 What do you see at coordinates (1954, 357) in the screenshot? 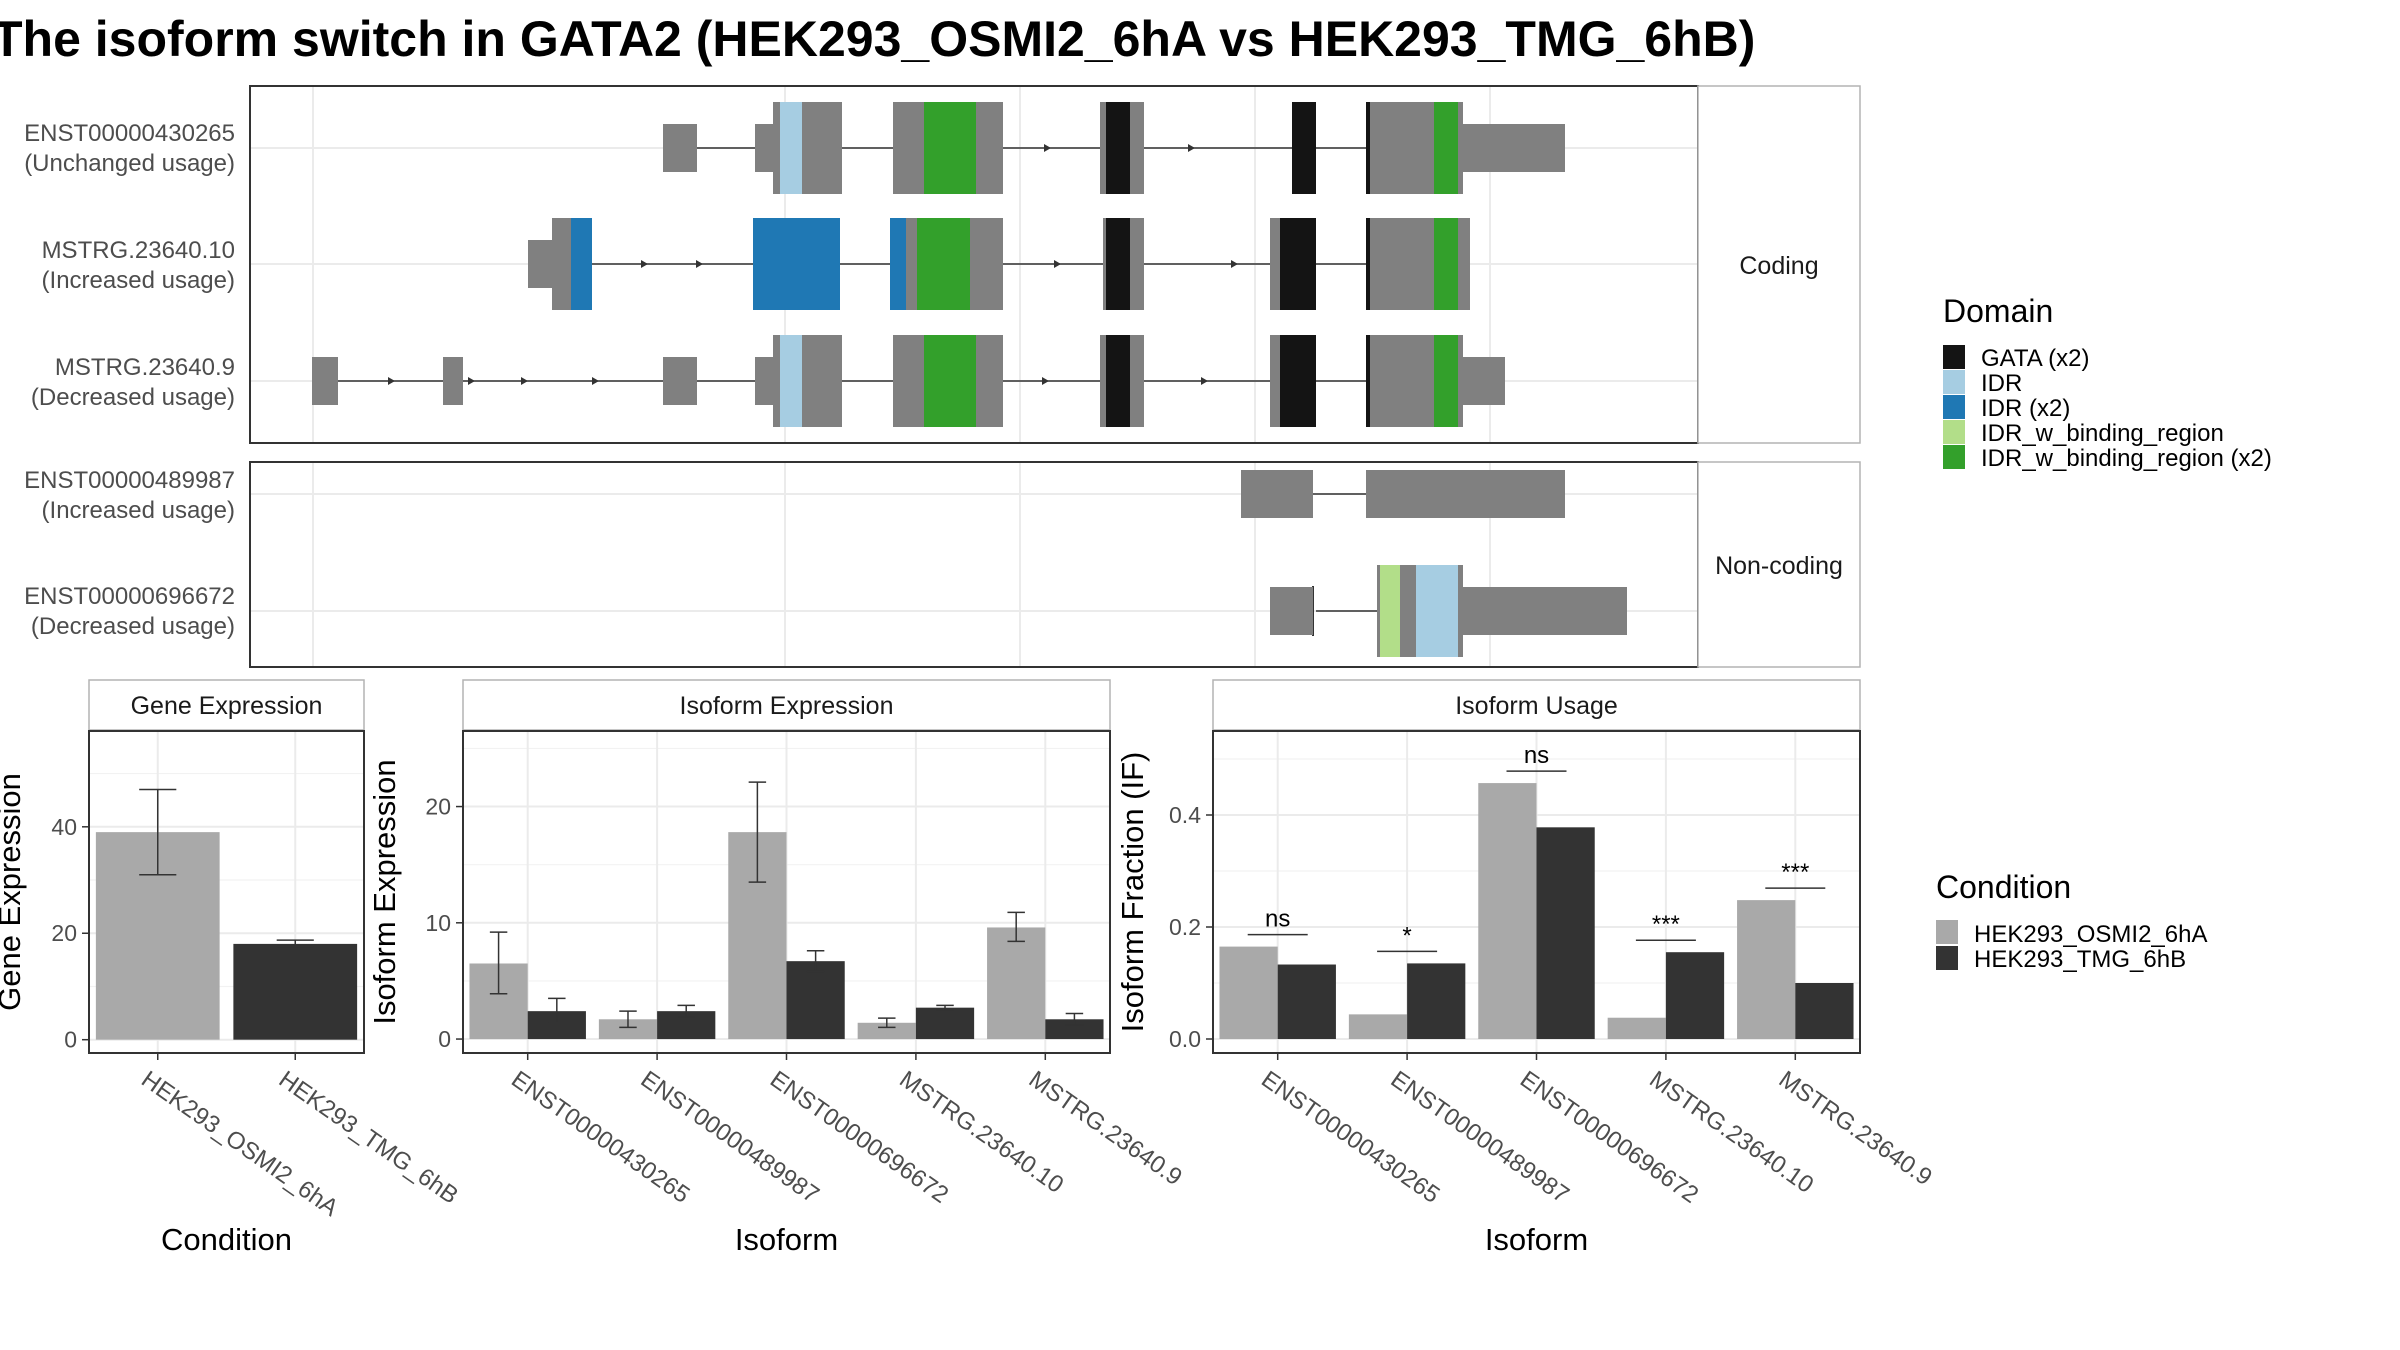
I see `domain-swatch-gata` at bounding box center [1954, 357].